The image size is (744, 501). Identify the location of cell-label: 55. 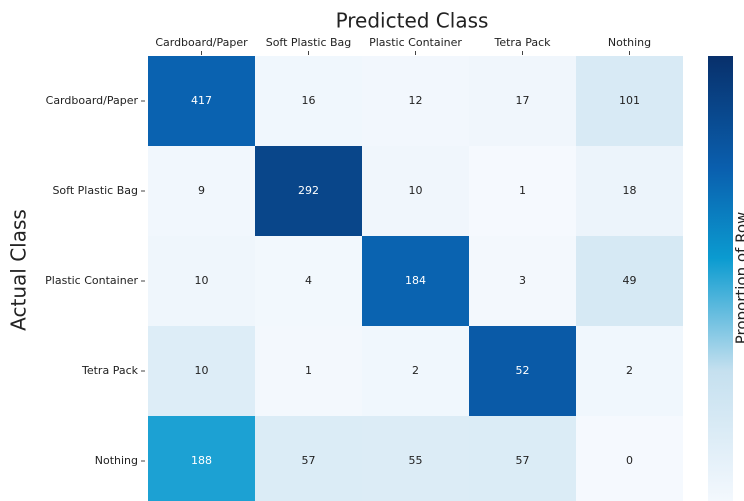
(416, 460).